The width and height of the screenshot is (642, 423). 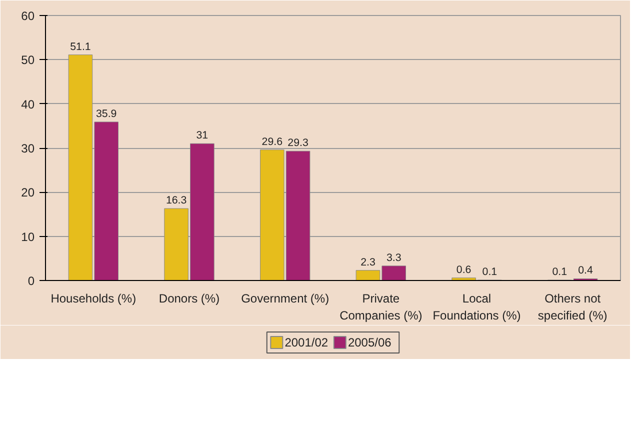 What do you see at coordinates (476, 307) in the screenshot?
I see `x-tick-label: Local Foundations (%)` at bounding box center [476, 307].